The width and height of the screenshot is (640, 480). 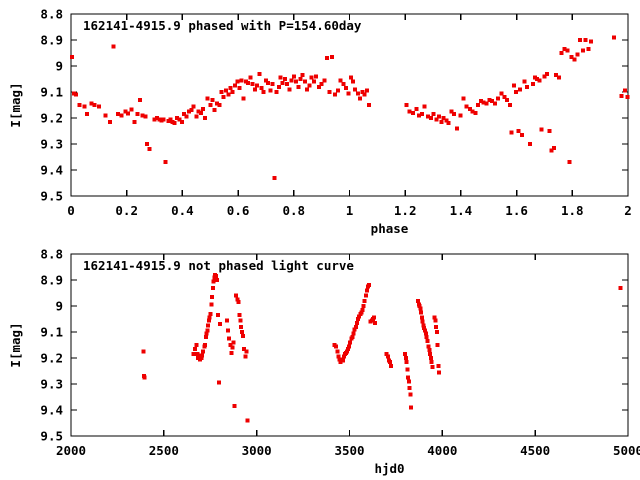 What do you see at coordinates (461, 210) in the screenshot?
I see `x-tick-label: 1.4` at bounding box center [461, 210].